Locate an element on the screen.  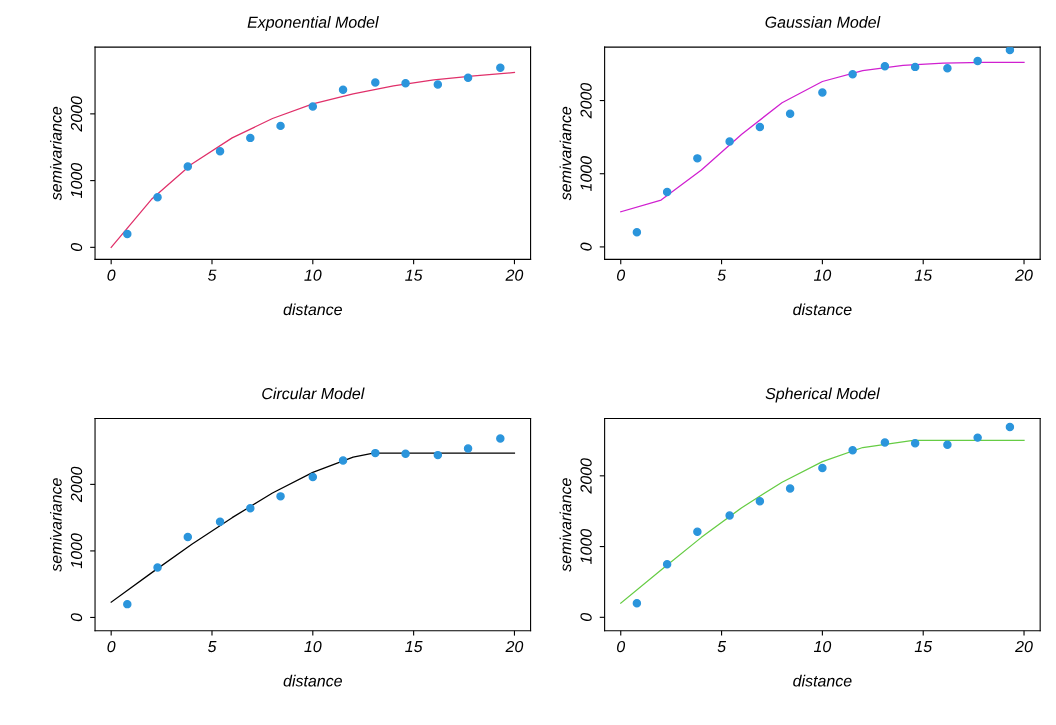
chart-title: Circular Model is located at coordinates (313, 393).